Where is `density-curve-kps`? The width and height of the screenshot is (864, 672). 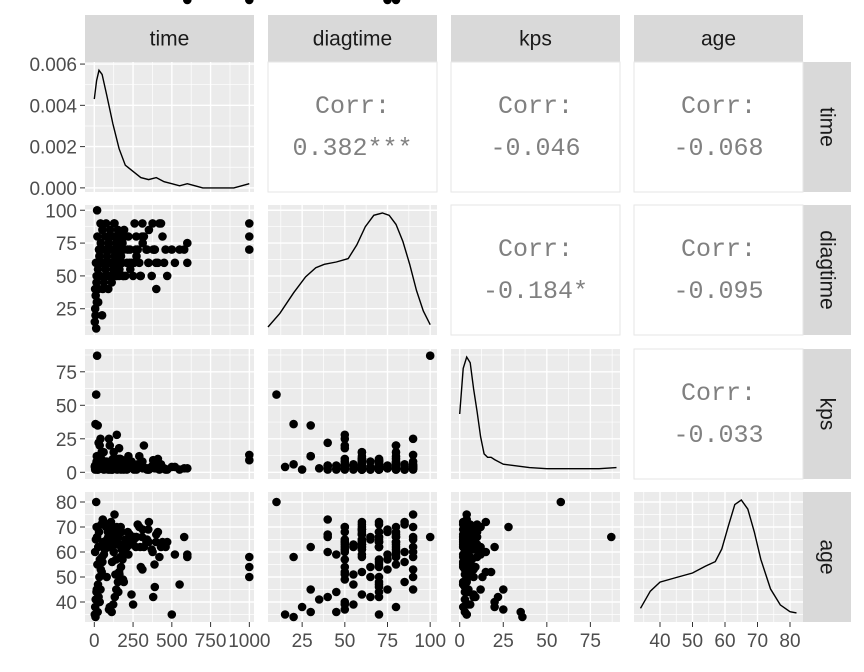 density-curve-kps is located at coordinates (538, 412).